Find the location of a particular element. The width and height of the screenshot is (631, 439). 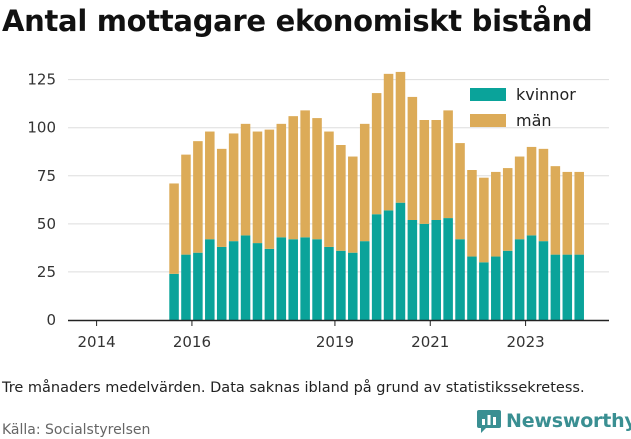

legend: kvinnor män is located at coordinates (523, 107).